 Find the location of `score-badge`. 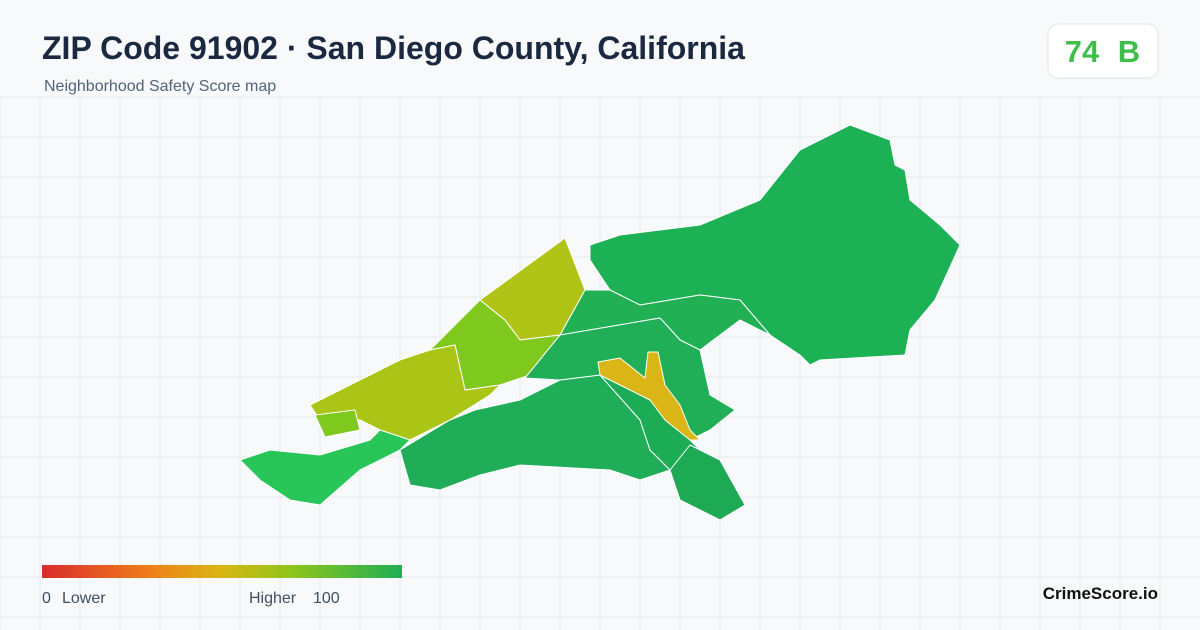

score-badge is located at coordinates (1103, 51).